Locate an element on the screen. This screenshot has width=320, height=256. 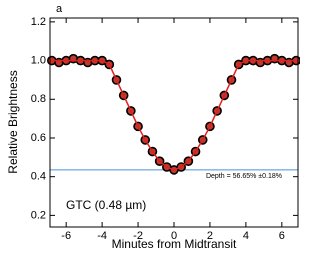
legend-label: GTC (0.48 µm) is located at coordinates (106, 205).